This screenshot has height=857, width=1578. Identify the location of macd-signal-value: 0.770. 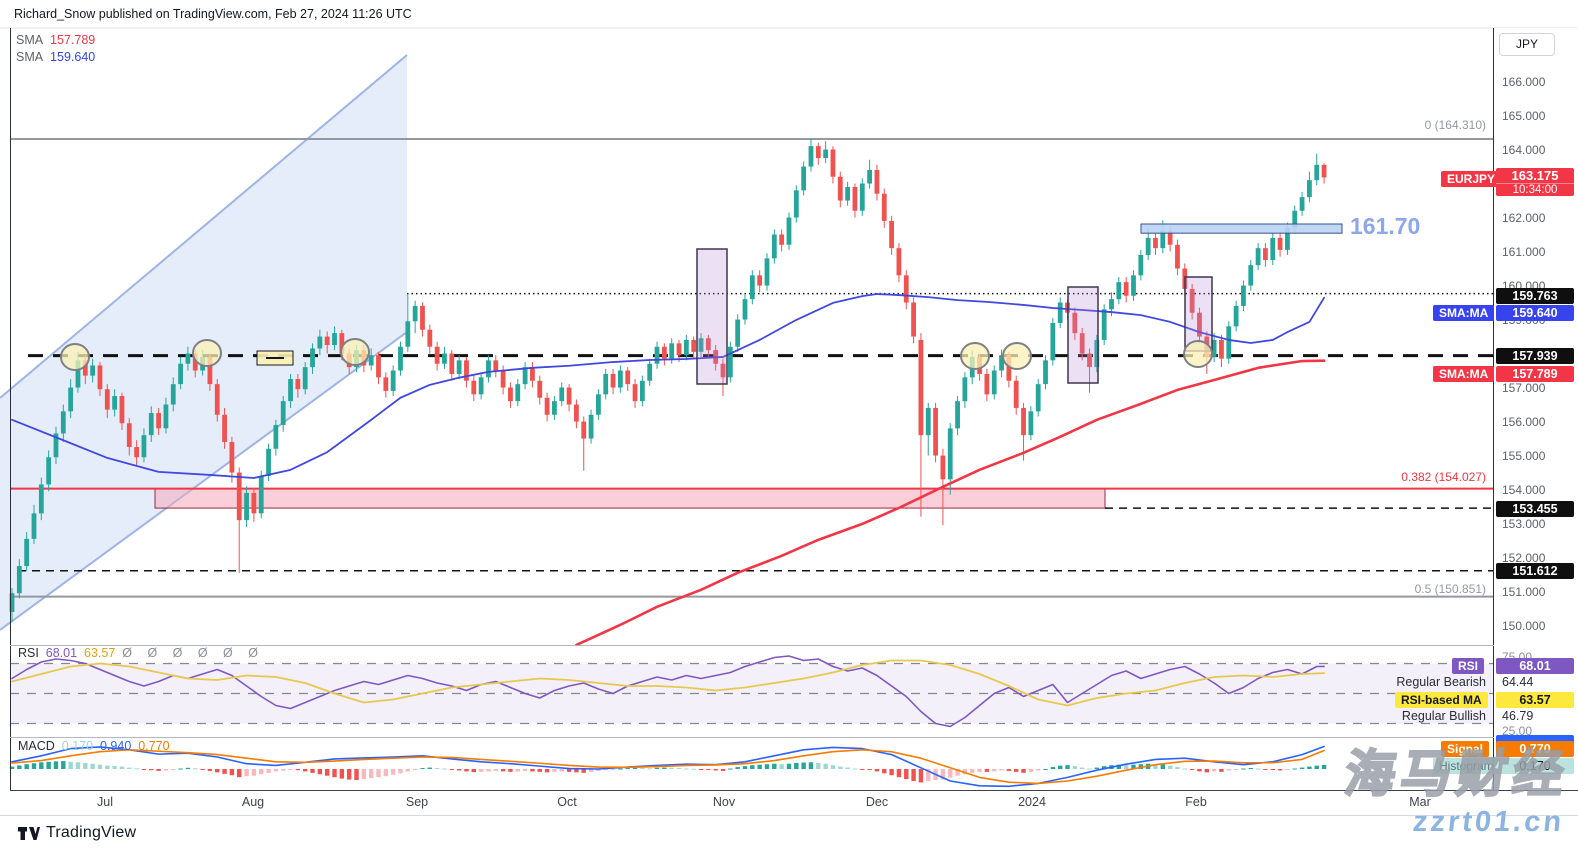
(154, 746).